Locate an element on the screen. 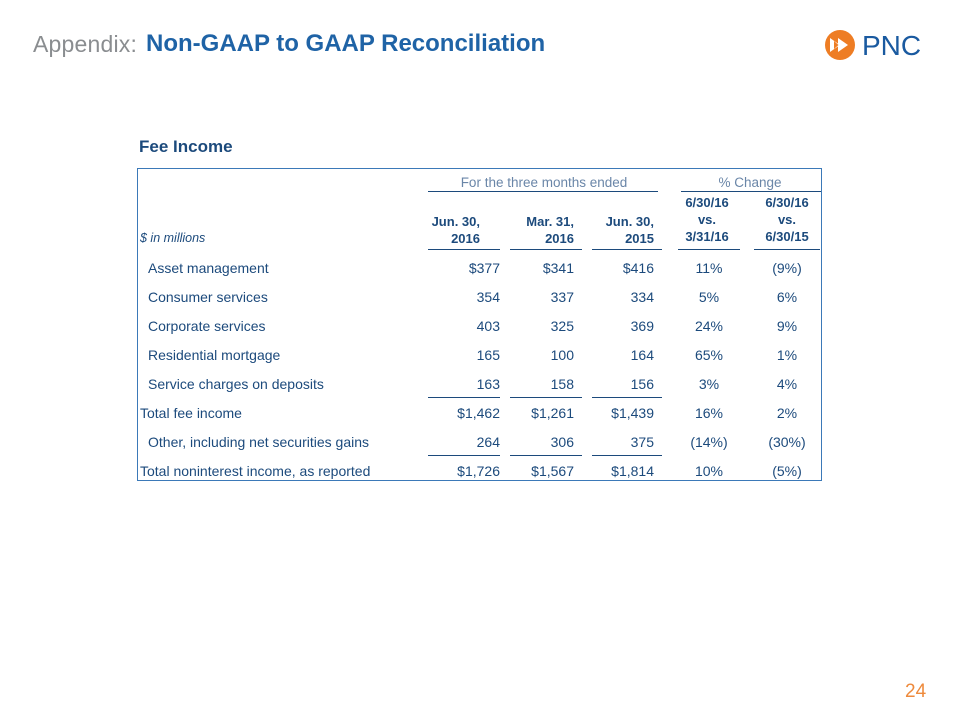 This screenshot has height=720, width=960. cell-value: 6% is located at coordinates (787, 297).